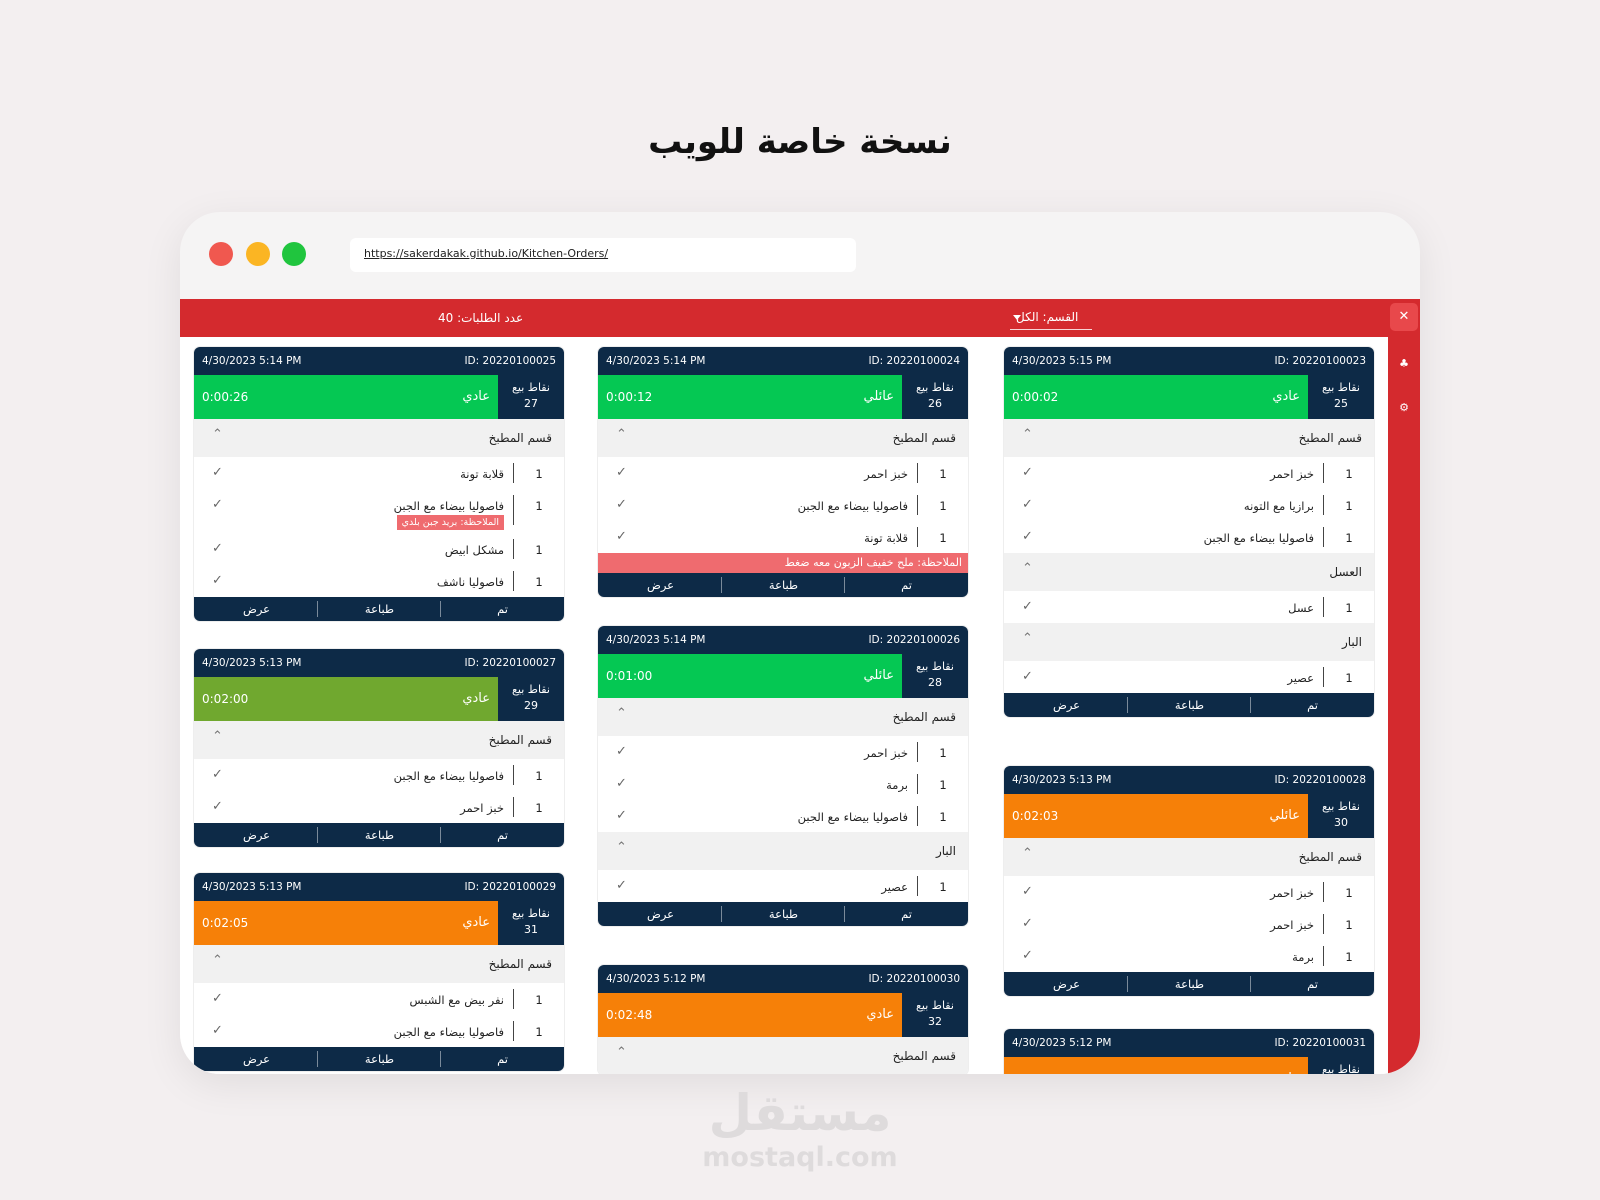 The width and height of the screenshot is (1600, 1200). What do you see at coordinates (1017, 317) in the screenshot?
I see `chevron-down-icon` at bounding box center [1017, 317].